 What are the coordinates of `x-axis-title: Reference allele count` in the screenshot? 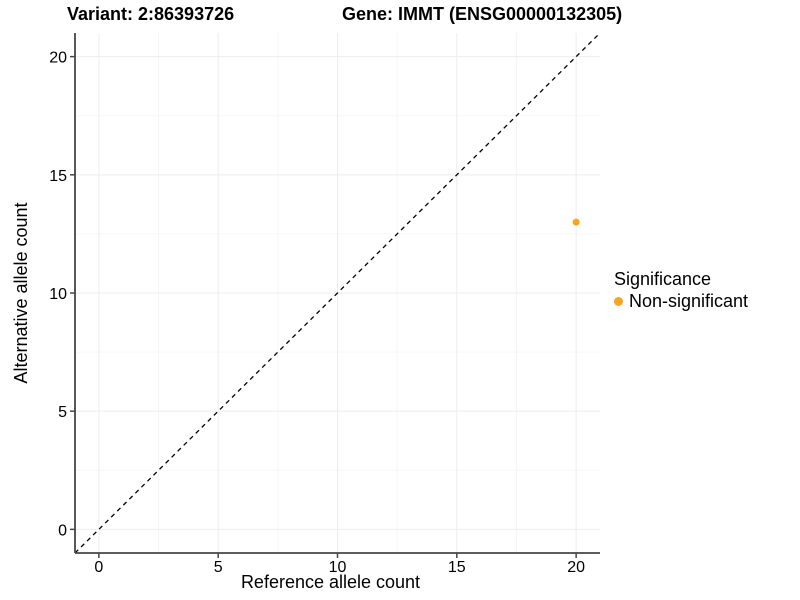 It's located at (330, 582).